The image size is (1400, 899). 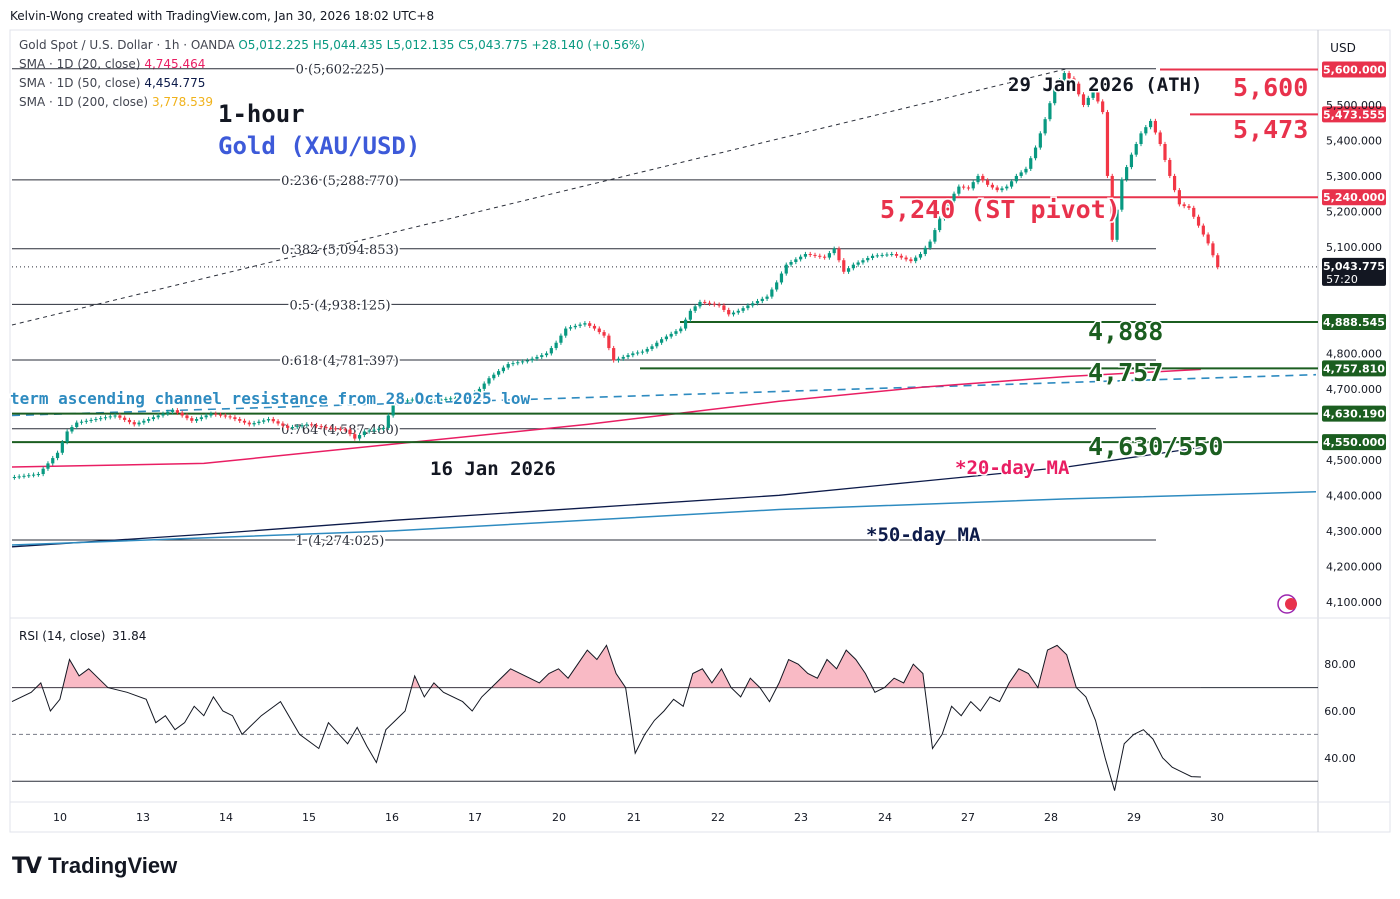 What do you see at coordinates (116, 102) in the screenshot?
I see `sma200-legend: SMA · 1D (200, close) 3,778.539` at bounding box center [116, 102].